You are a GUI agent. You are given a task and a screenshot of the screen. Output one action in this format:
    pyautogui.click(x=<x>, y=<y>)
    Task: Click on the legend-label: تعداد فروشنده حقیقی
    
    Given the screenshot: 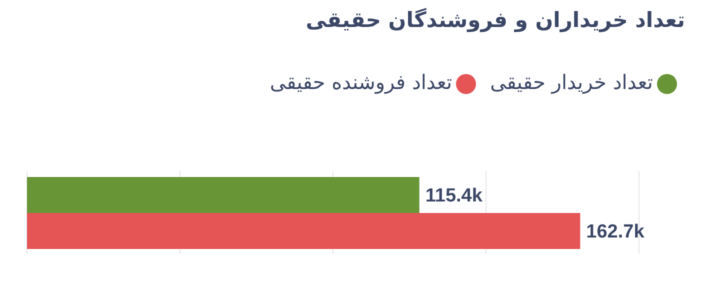 What is the action you would take?
    pyautogui.click(x=361, y=82)
    